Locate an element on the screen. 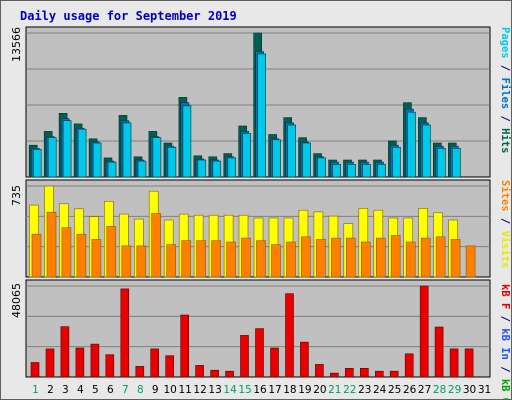  x-label-day-1: 1 is located at coordinates (35, 390).